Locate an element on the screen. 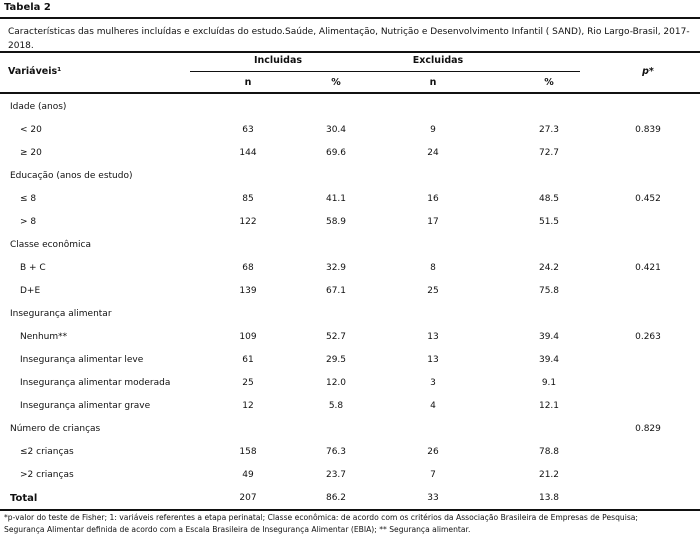 The height and width of the screenshot is (536, 700). header-subline is located at coordinates (385, 71).